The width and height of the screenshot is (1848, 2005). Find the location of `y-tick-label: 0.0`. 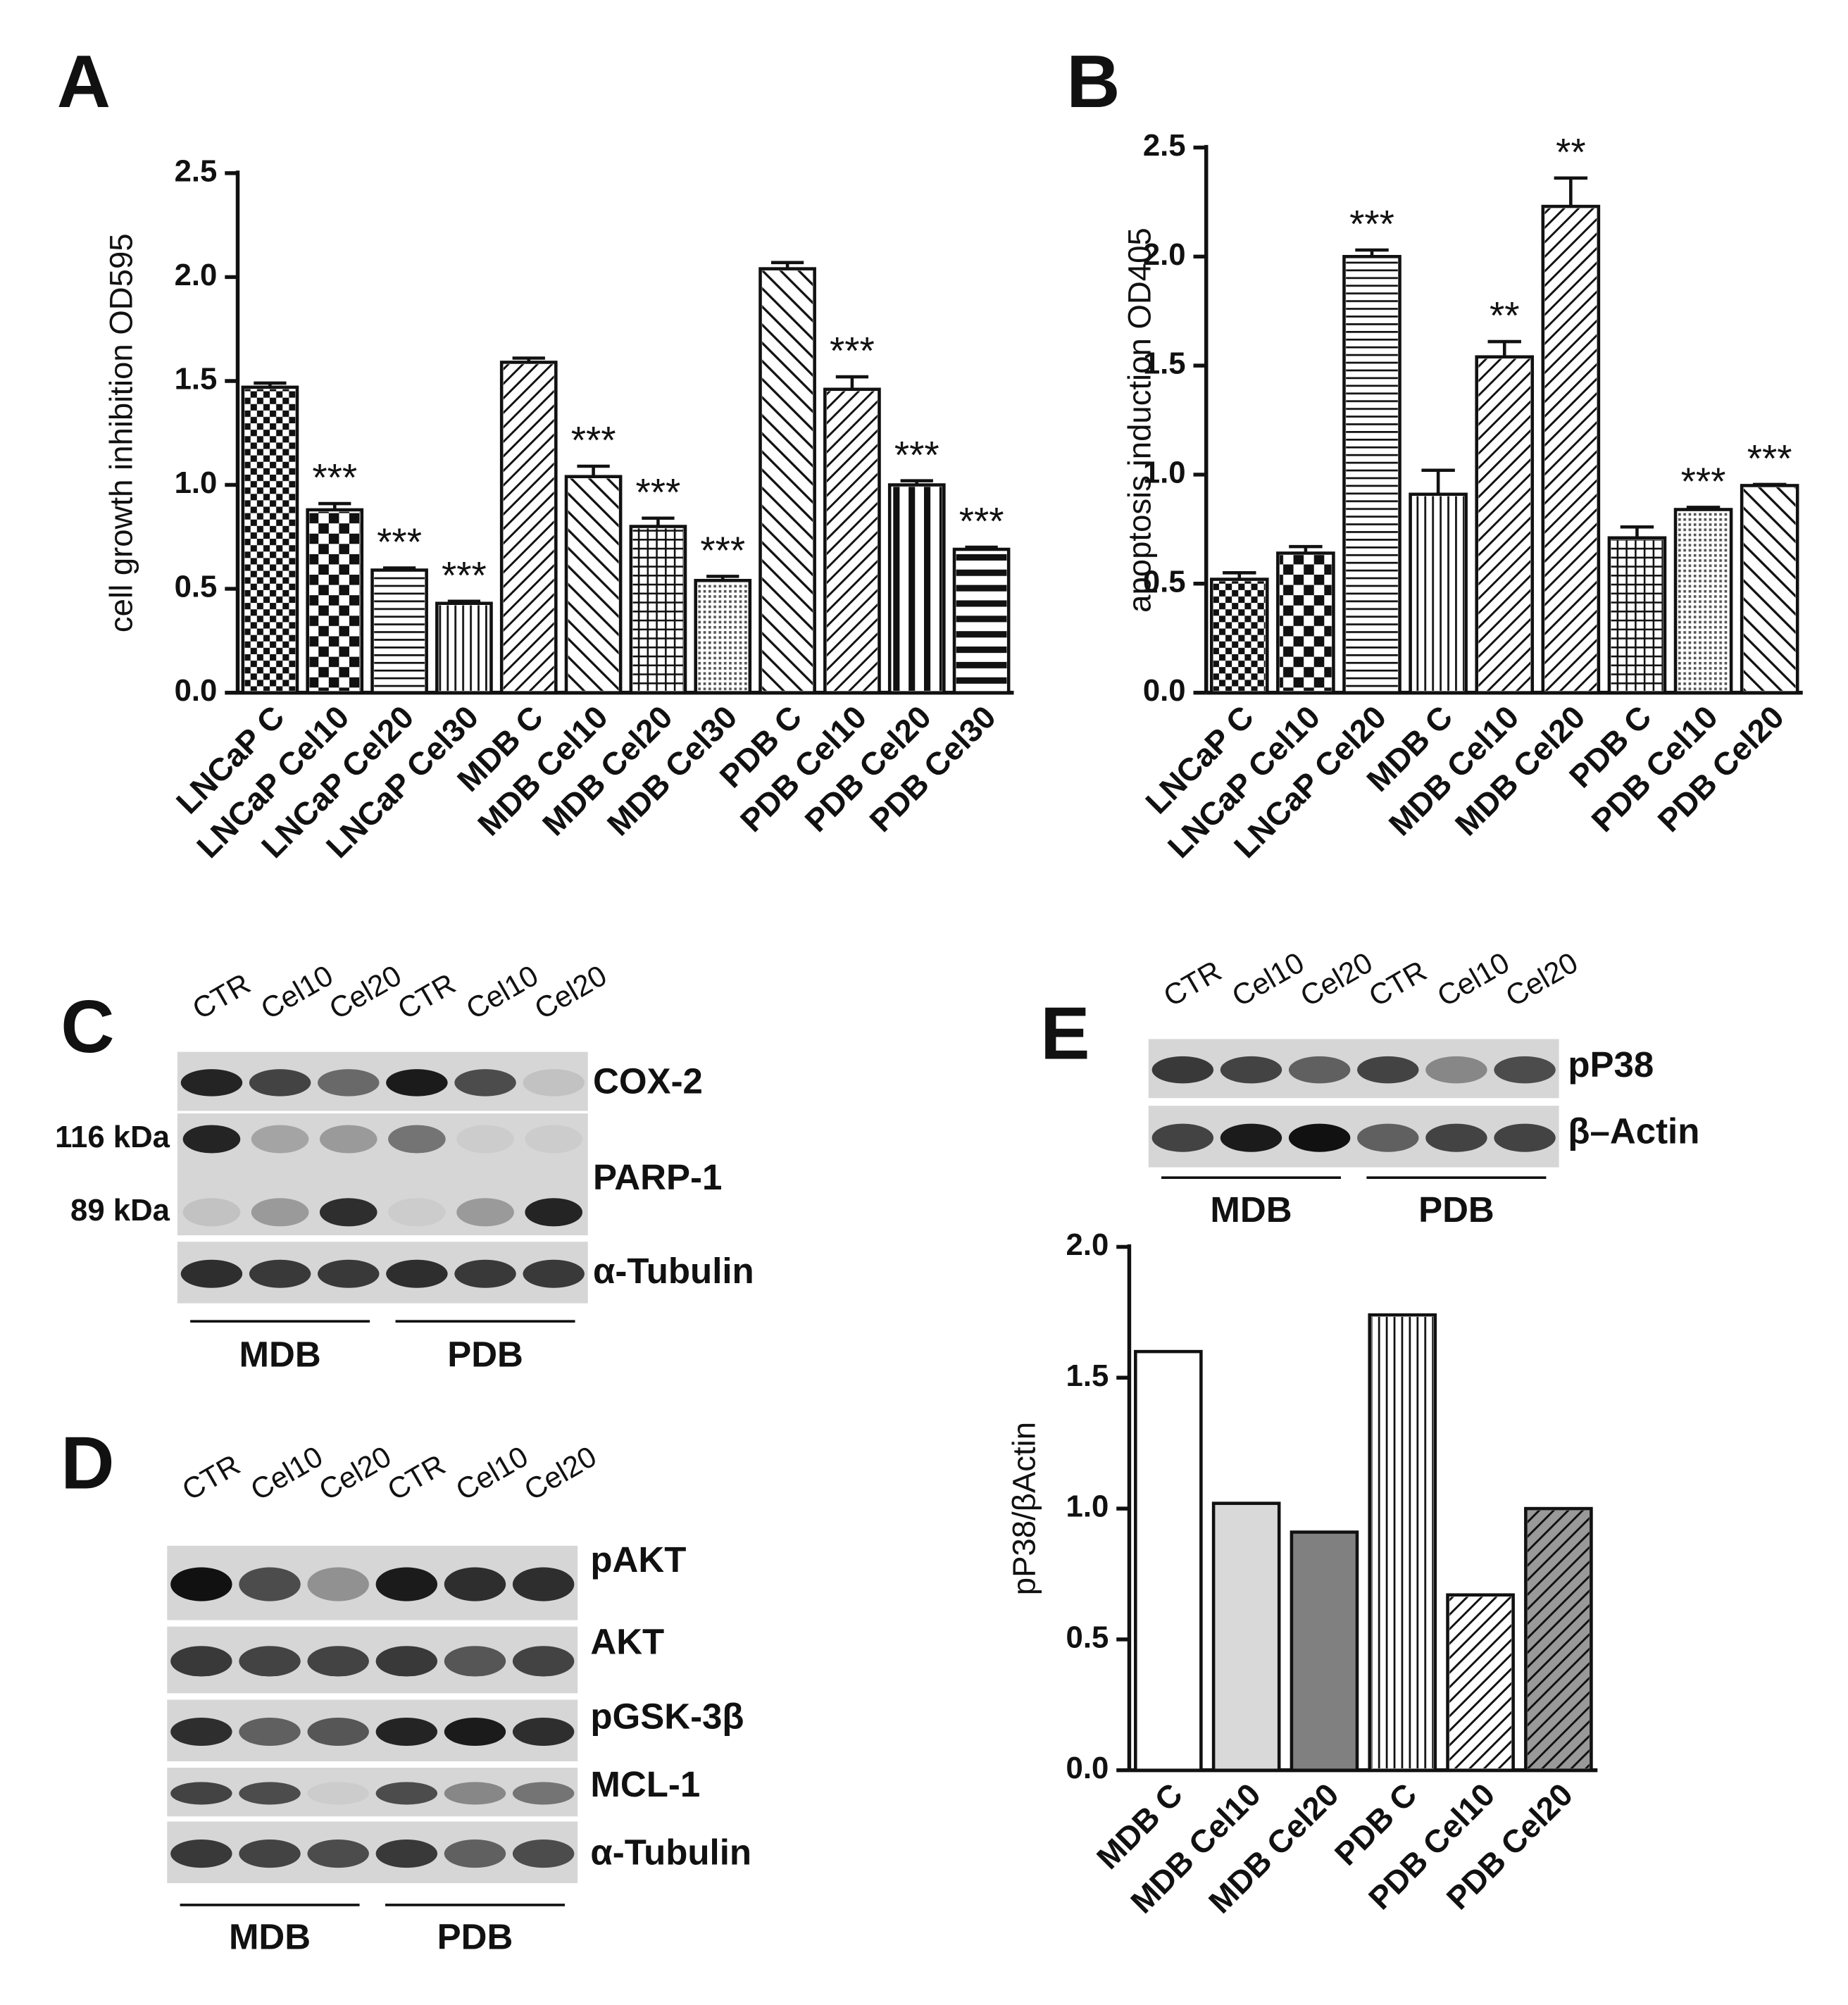

y-tick-label: 0.0 is located at coordinates (196, 690).